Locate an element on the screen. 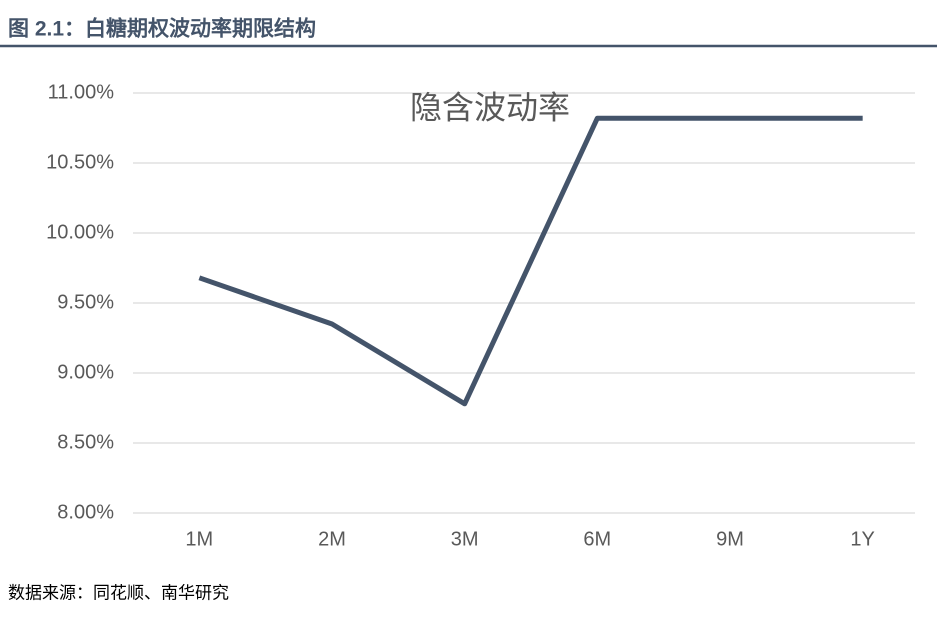  y-tick-label: 9.00% is located at coordinates (85, 372).